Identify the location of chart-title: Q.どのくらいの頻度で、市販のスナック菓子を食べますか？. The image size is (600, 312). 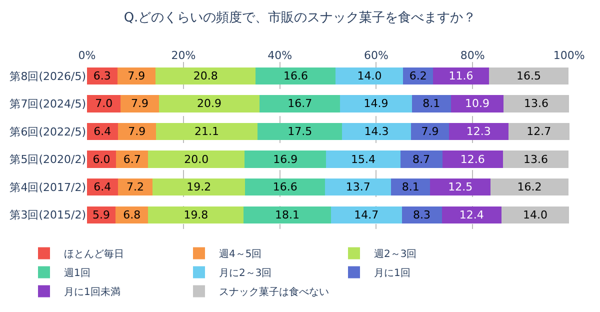
(300, 18).